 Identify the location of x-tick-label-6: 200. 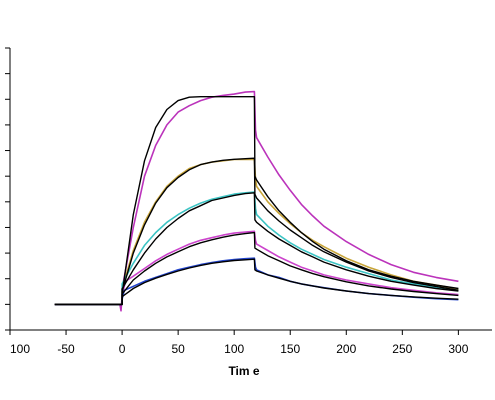
(346, 349).